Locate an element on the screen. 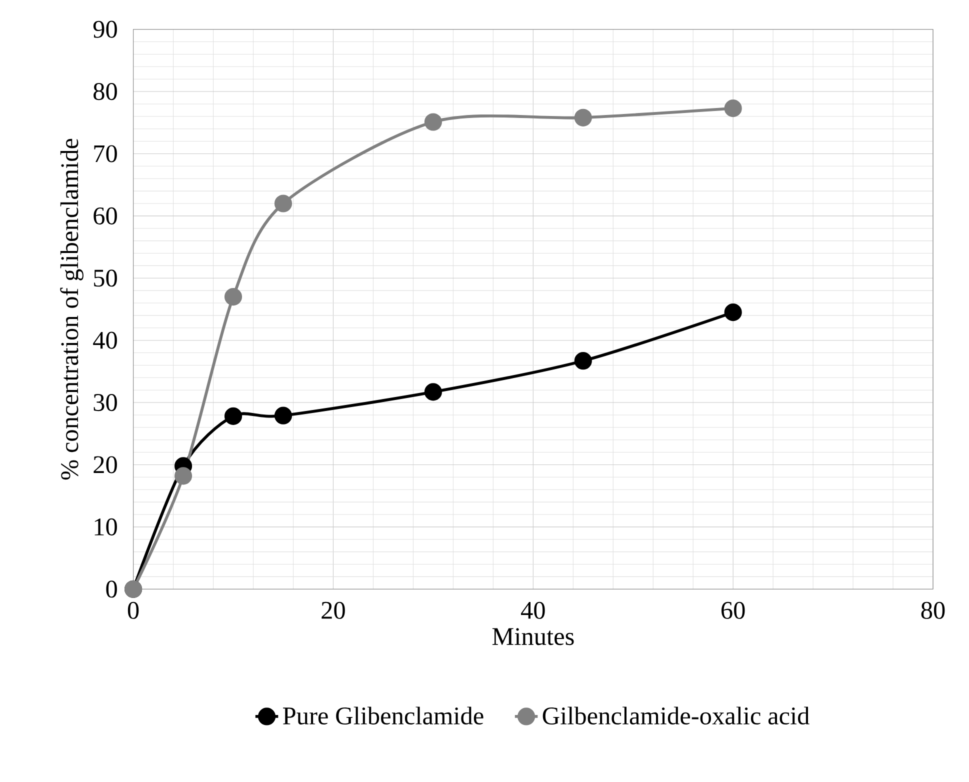 The height and width of the screenshot is (782, 969). y-tick-label: 30 is located at coordinates (105, 402).